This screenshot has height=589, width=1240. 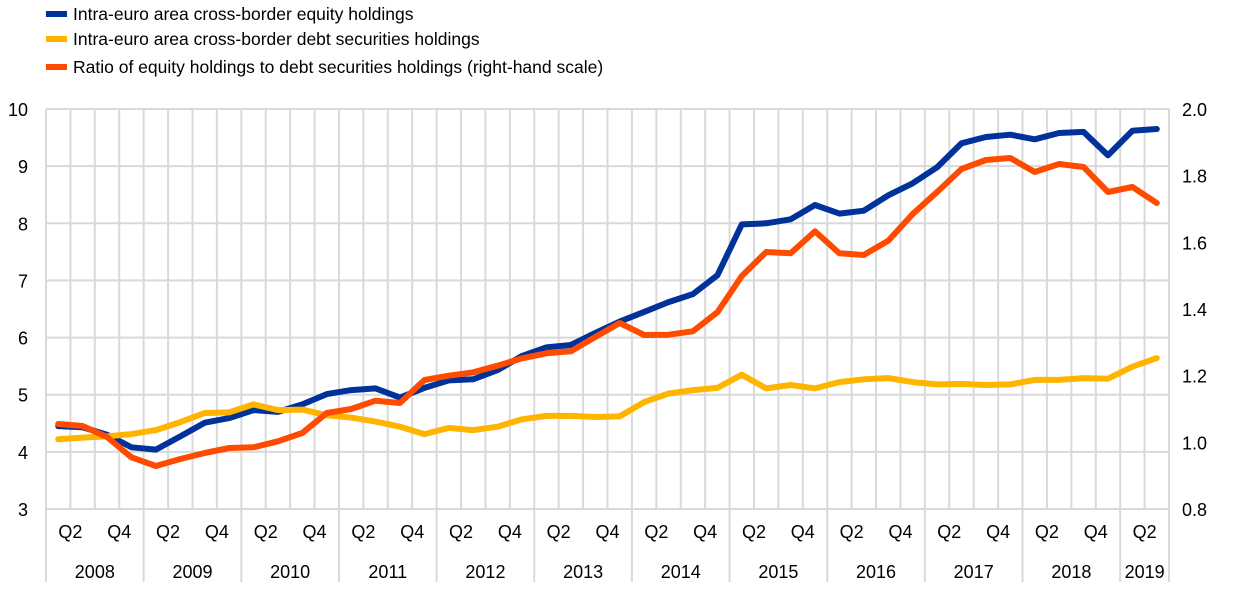 What do you see at coordinates (778, 572) in the screenshot?
I see `x-year-label: 2015` at bounding box center [778, 572].